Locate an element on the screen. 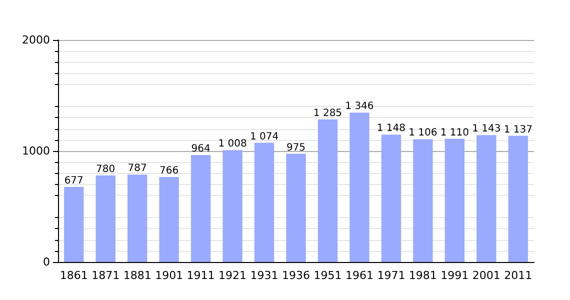  x-tick-label: 1981 is located at coordinates (422, 275).